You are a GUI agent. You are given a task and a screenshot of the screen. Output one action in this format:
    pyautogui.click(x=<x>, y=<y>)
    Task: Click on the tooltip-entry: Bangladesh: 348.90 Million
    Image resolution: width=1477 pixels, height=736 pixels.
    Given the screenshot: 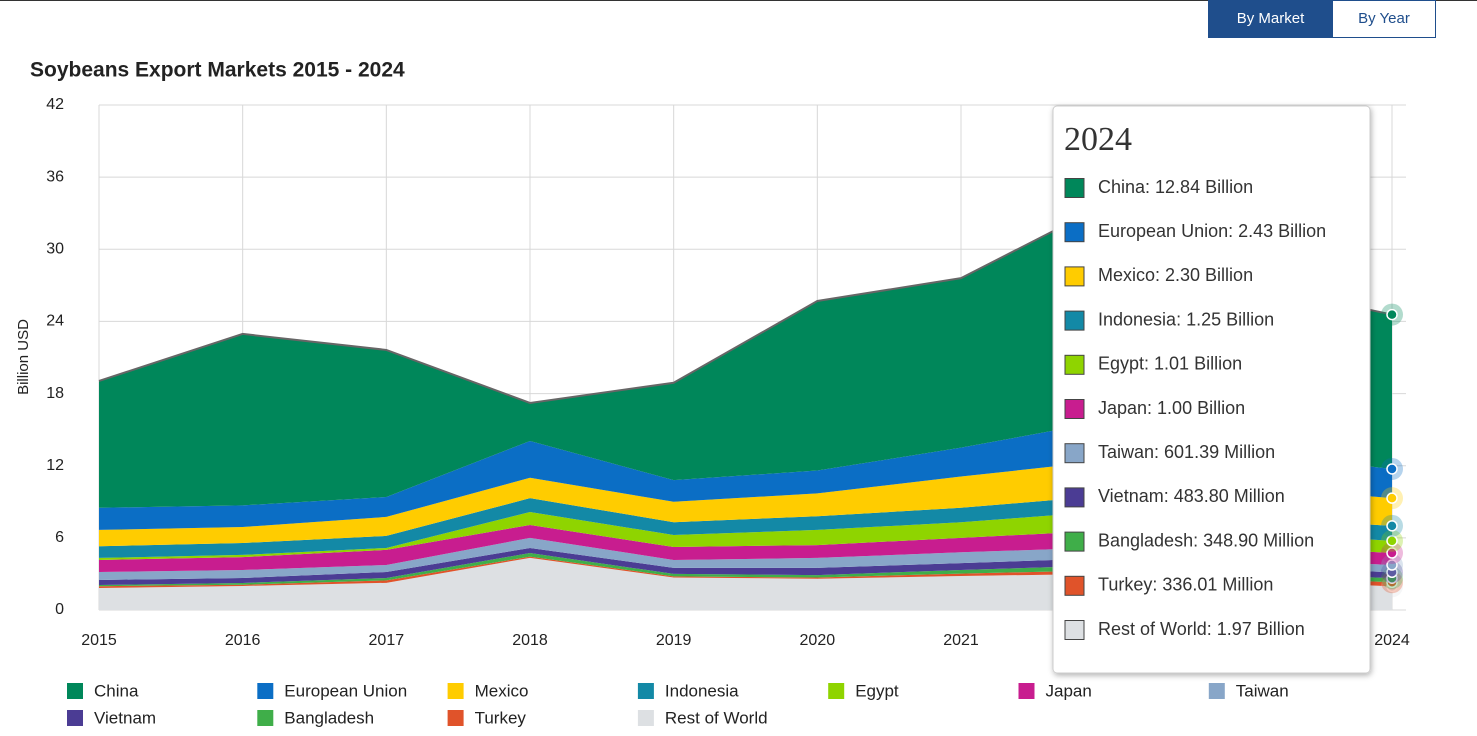 What is the action you would take?
    pyautogui.click(x=1206, y=540)
    